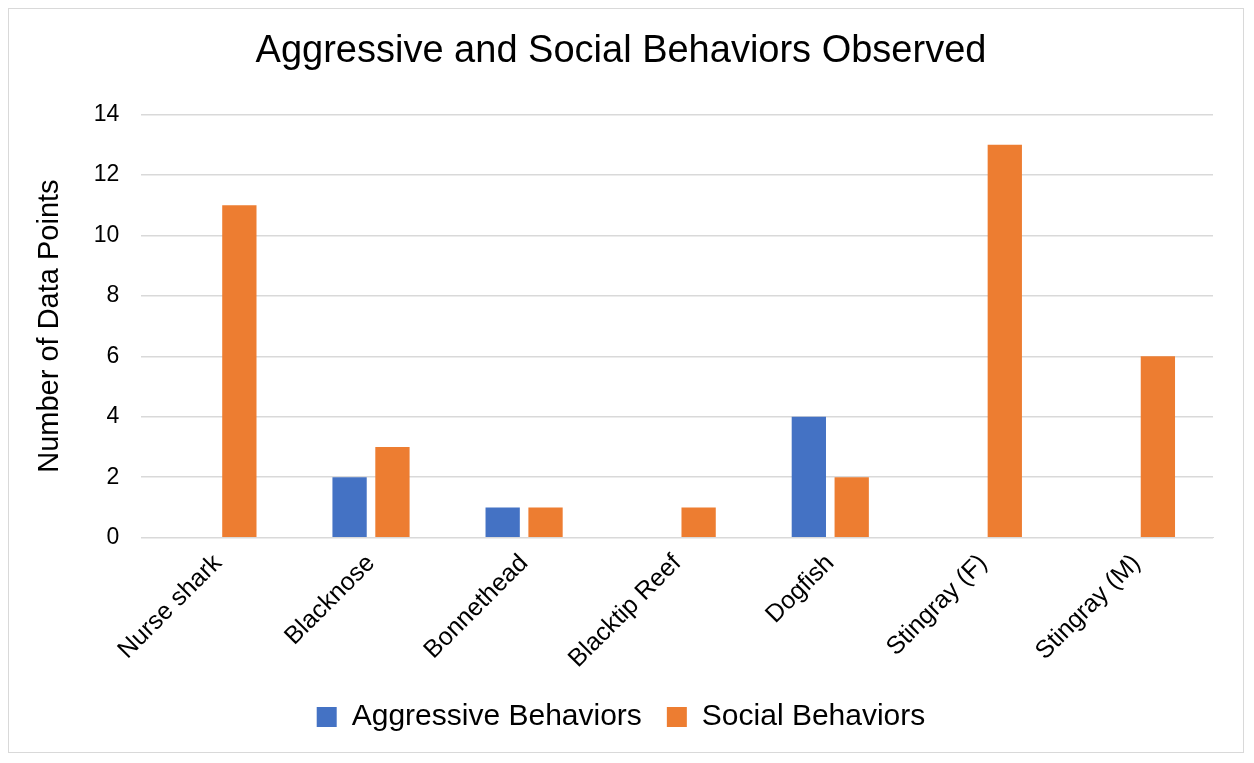 The height and width of the screenshot is (763, 1254). Describe the element at coordinates (113, 294) in the screenshot. I see `y-tick-label: 8` at that location.